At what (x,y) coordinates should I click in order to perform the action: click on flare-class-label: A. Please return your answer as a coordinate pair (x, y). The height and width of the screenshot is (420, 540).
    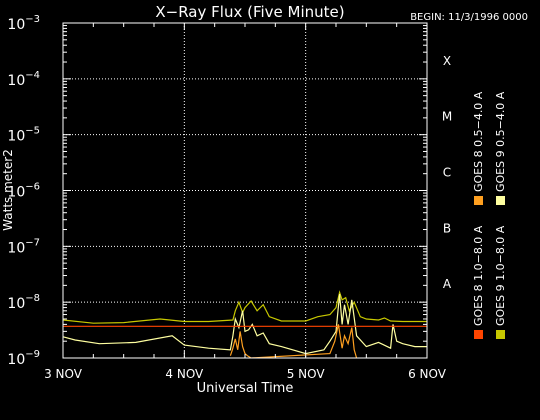
    Looking at the image, I should click on (447, 284).